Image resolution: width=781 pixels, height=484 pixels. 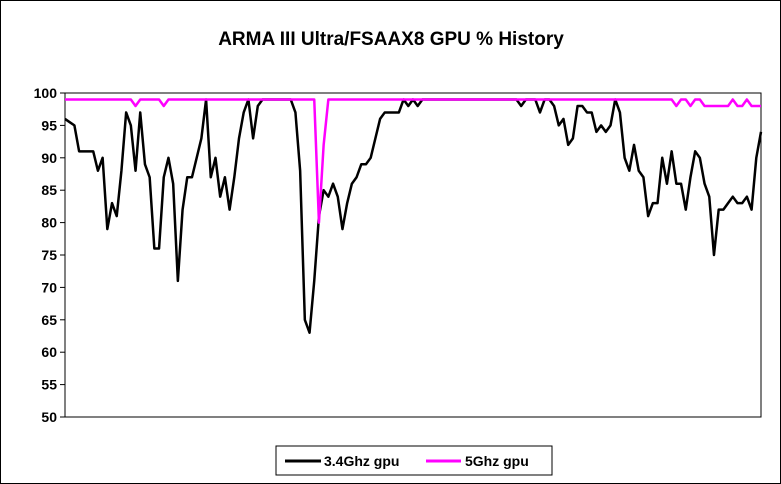 I want to click on y-axis: 50 55 60 65 70 75 80 85 90 95 100, so click(x=49, y=255).